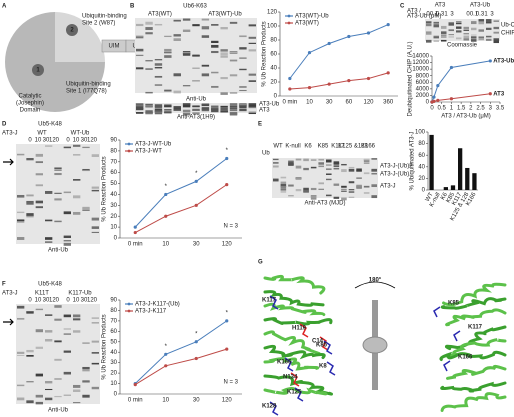  What do you see at coordinates (160, 15) in the screenshot?
I see `label: AT3(WT)` at bounding box center [160, 15].